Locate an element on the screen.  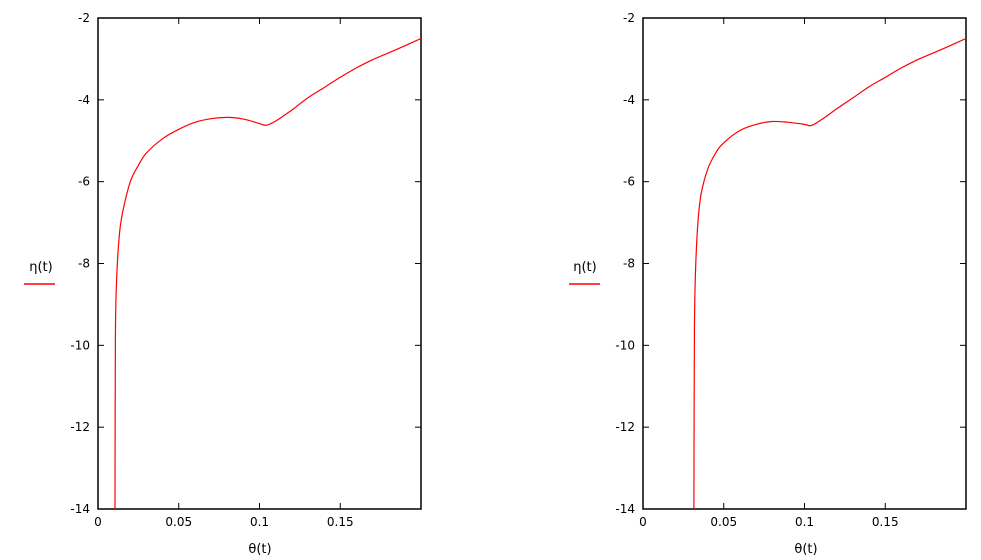
y-tick-label-left: -4 is located at coordinates (84, 100).